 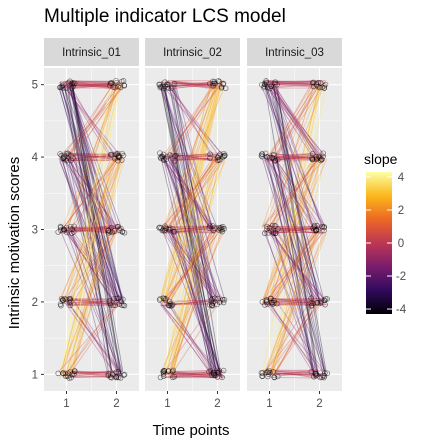 I want to click on legend-tick-label: -2, so click(x=401, y=277).